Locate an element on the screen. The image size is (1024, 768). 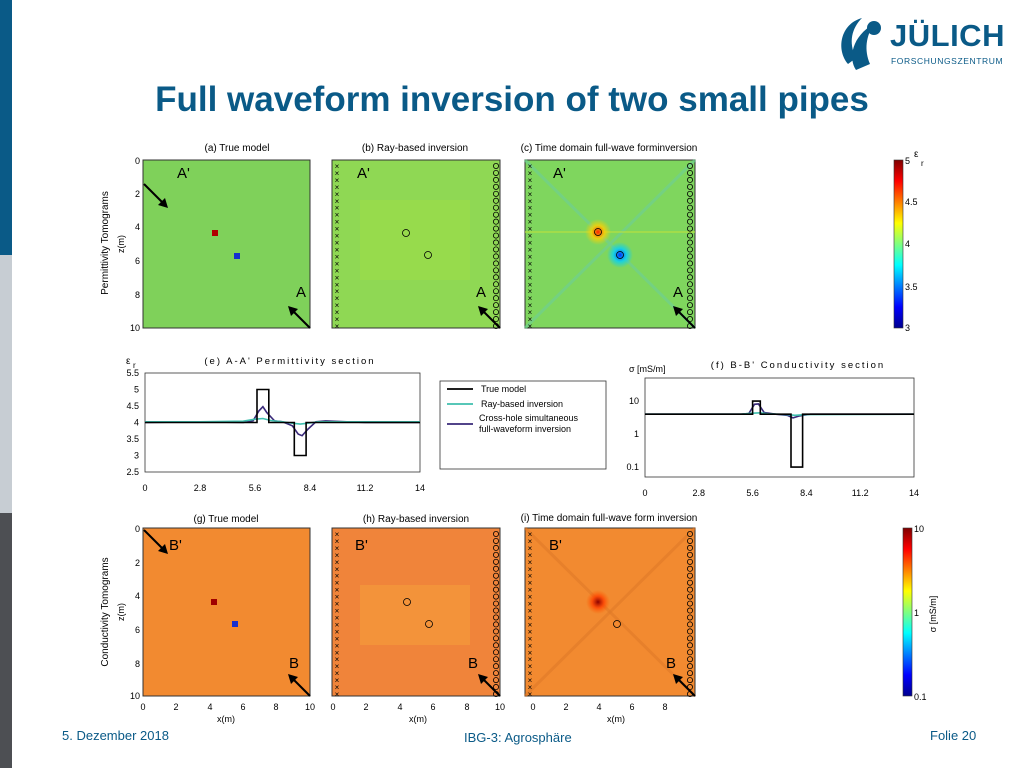
x-tick: 0 is located at coordinates (332, 707).